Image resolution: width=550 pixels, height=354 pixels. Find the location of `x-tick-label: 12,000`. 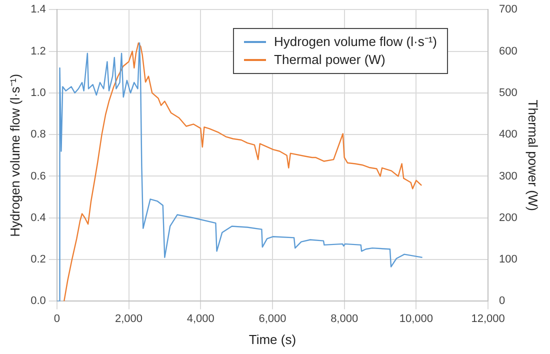

x-tick-label: 12,000 is located at coordinates (488, 318).